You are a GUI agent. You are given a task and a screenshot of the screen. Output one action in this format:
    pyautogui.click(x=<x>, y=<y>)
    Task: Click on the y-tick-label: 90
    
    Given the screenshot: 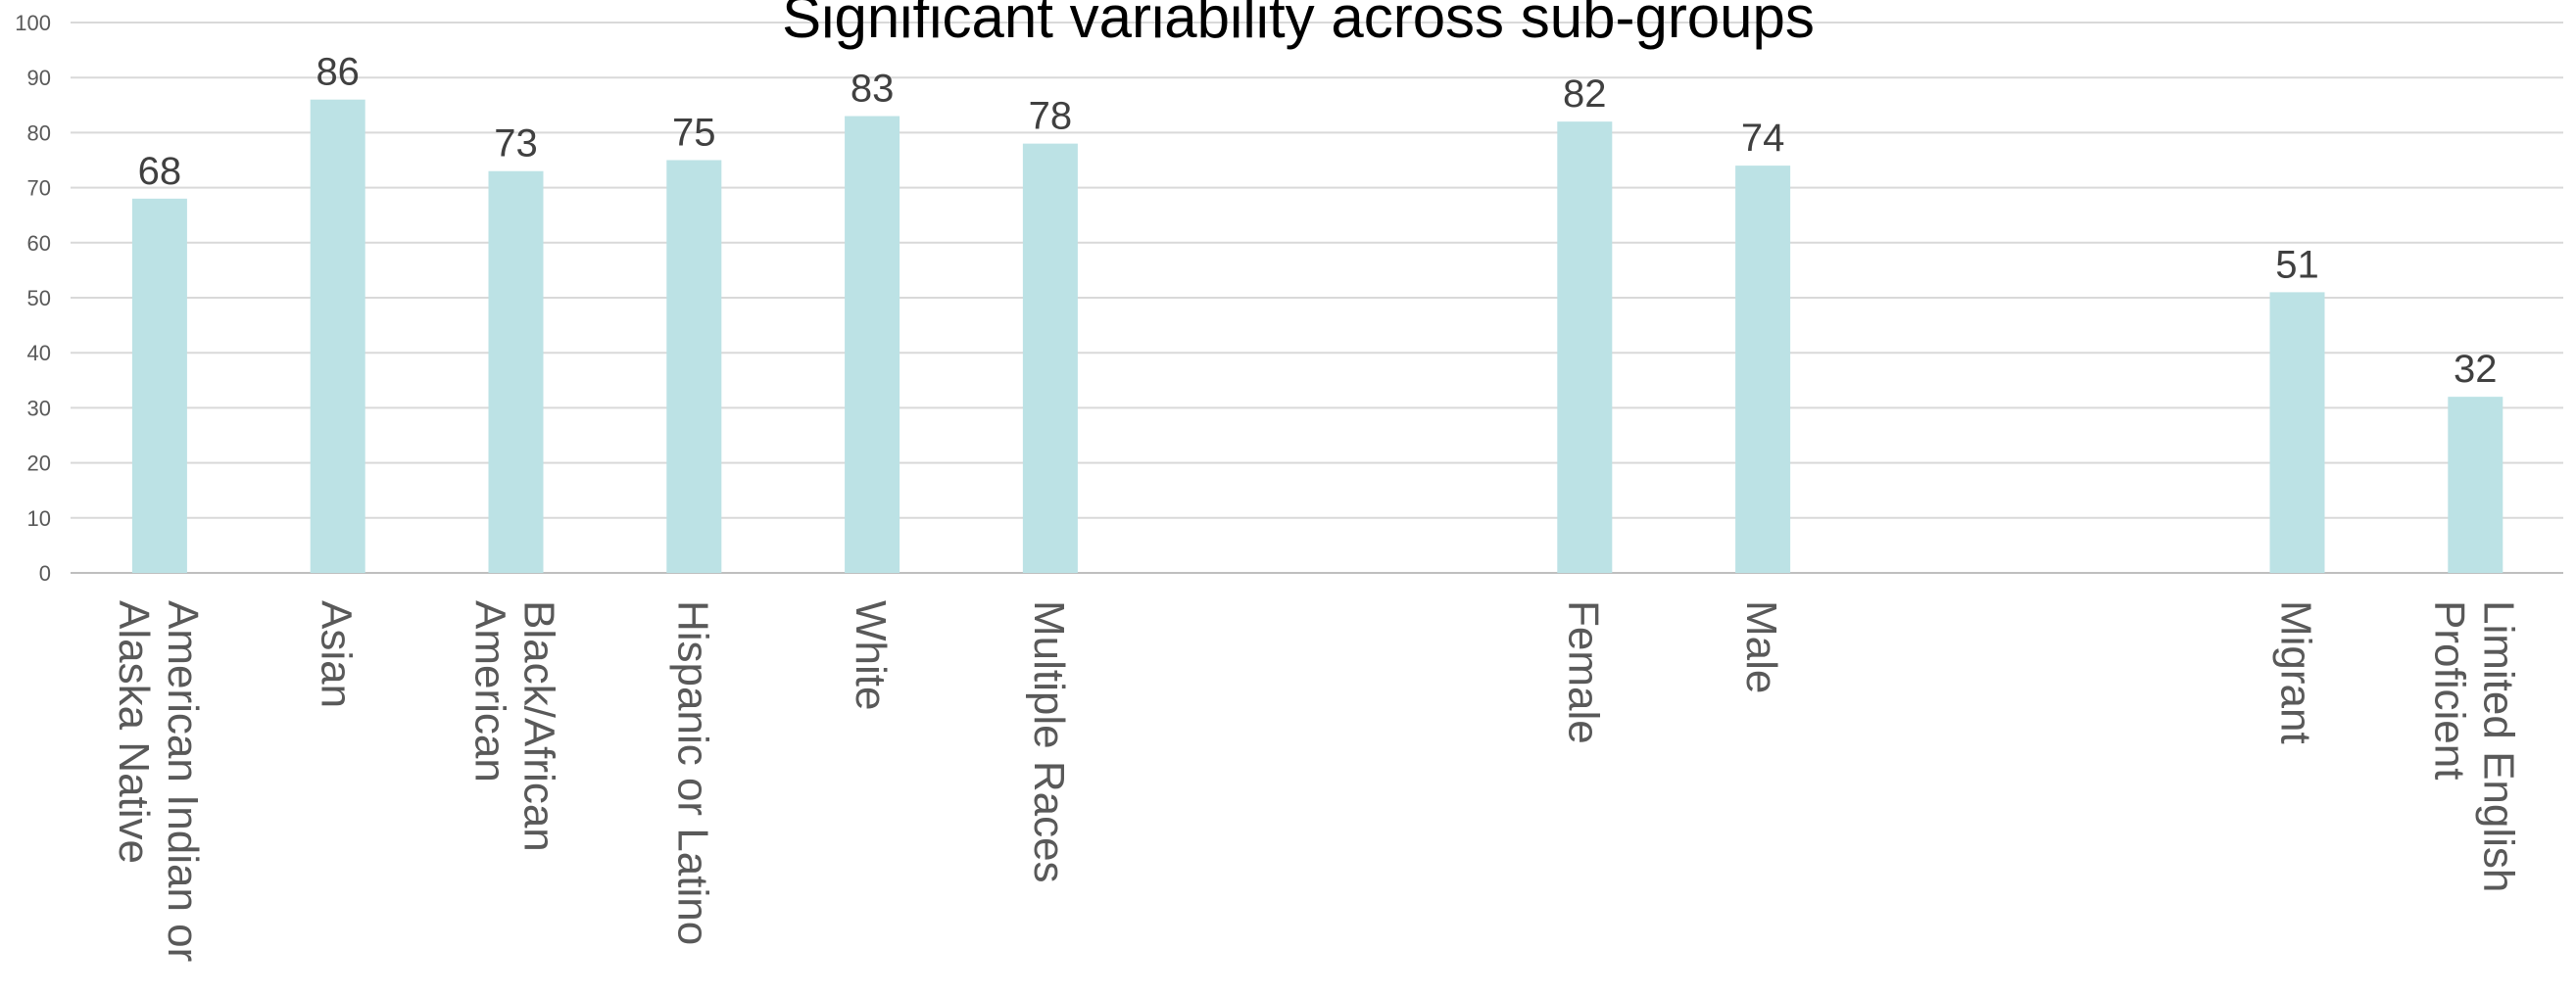 What is the action you would take?
    pyautogui.click(x=39, y=78)
    